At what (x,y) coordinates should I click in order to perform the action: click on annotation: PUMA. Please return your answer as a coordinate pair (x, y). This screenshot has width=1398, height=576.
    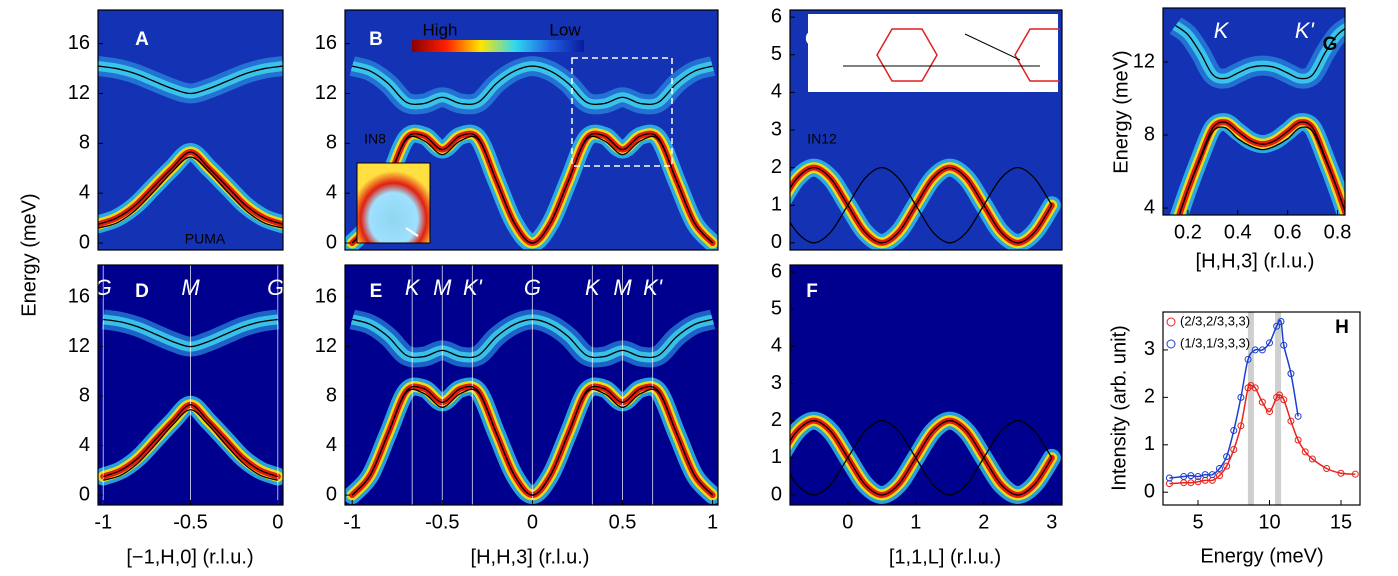
    Looking at the image, I should click on (205, 239).